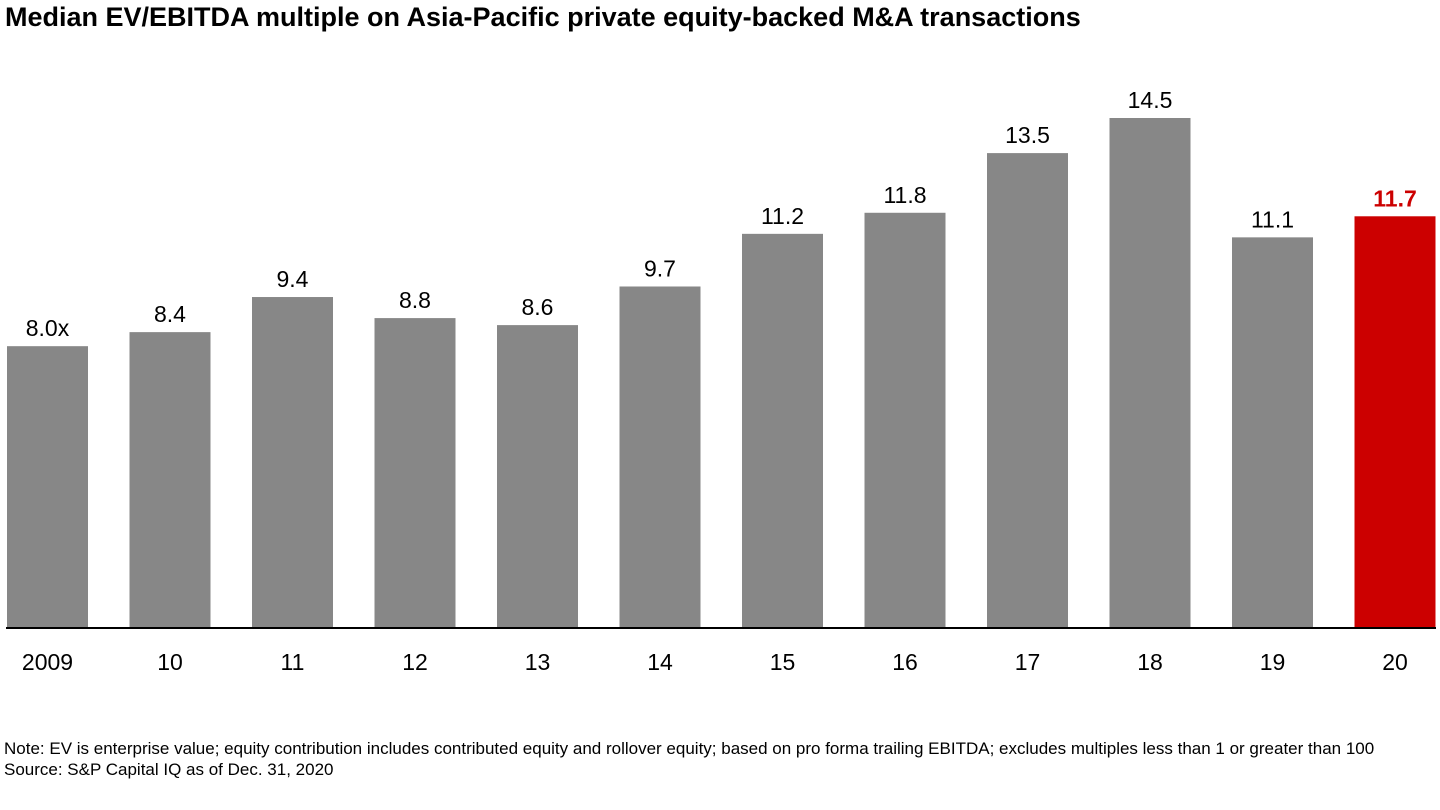  I want to click on value-label-2009: 8.0x, so click(48, 328).